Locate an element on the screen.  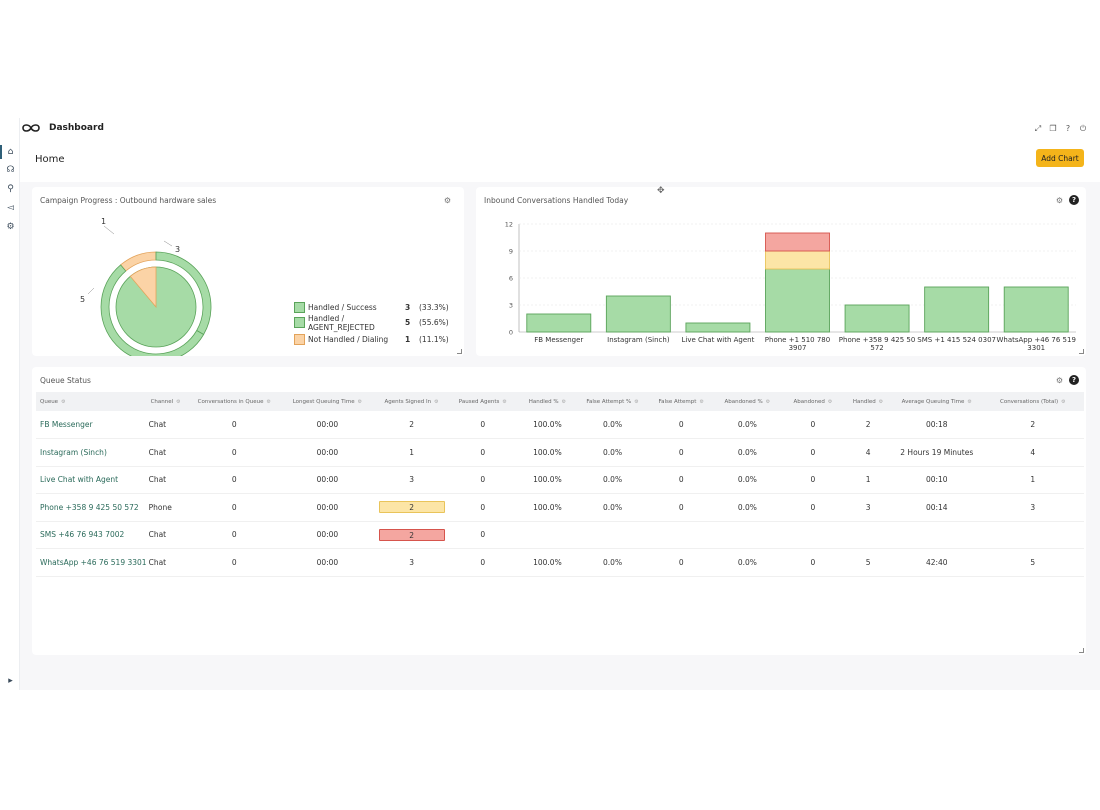
home-icon: ⌂ is located at coordinates (10, 152).